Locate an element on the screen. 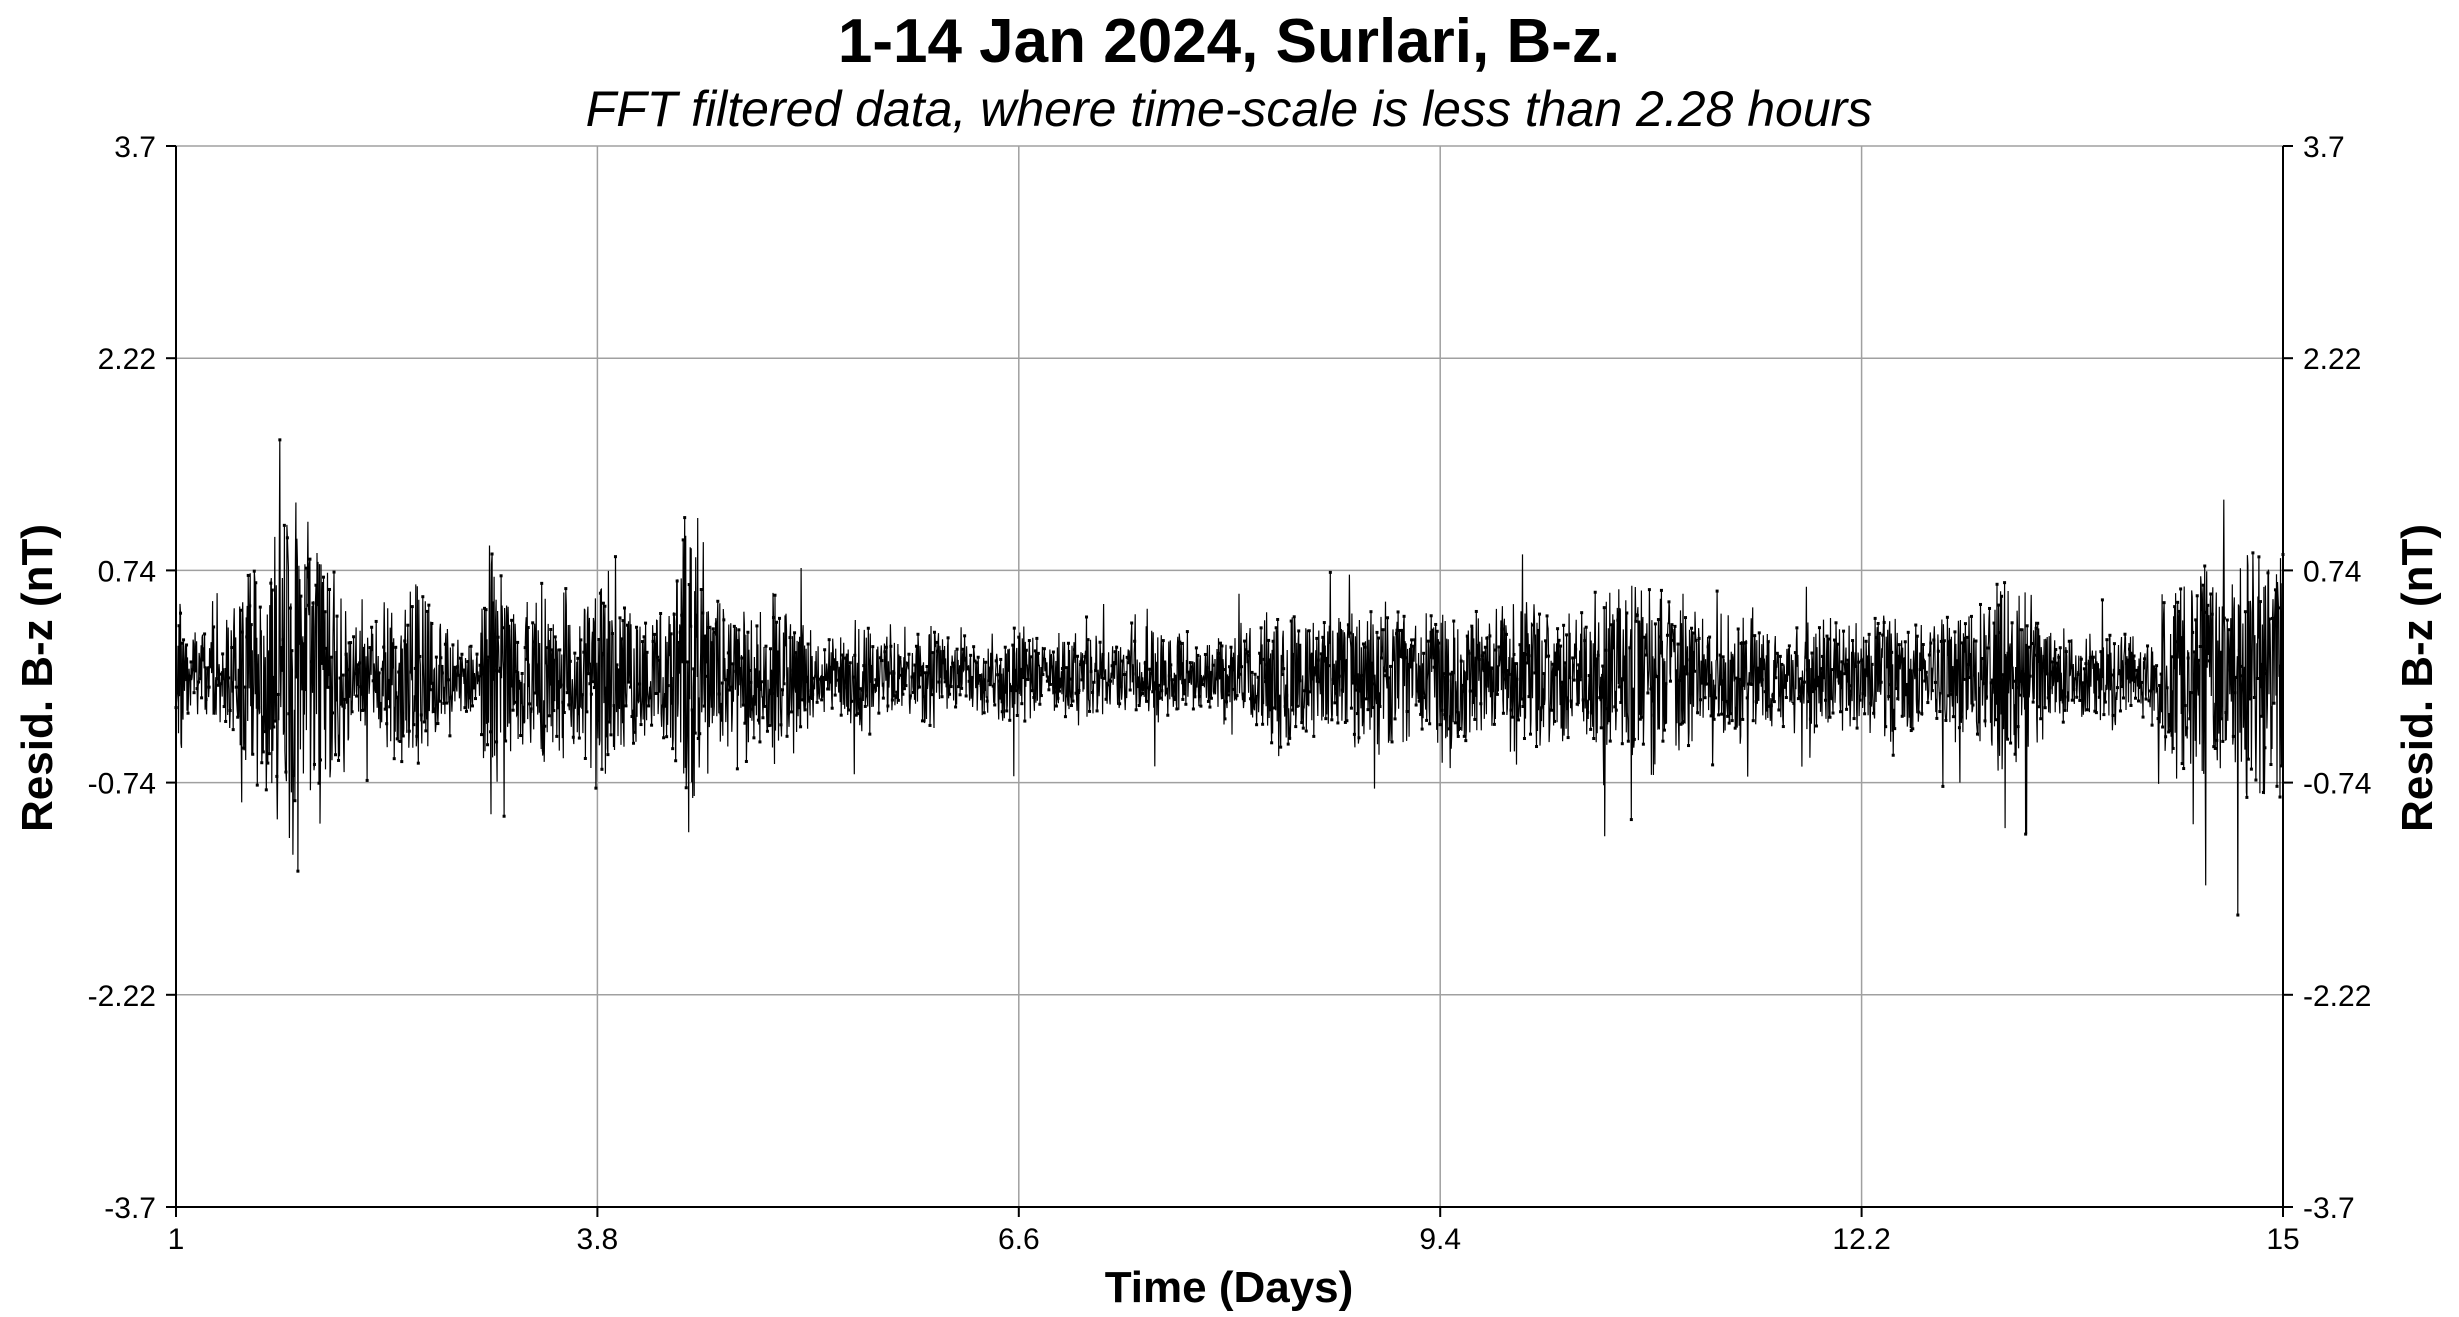 Image resolution: width=2459 pixels, height=1317 pixels. x-axis-title: Time (Days) is located at coordinates (1229, 1287).